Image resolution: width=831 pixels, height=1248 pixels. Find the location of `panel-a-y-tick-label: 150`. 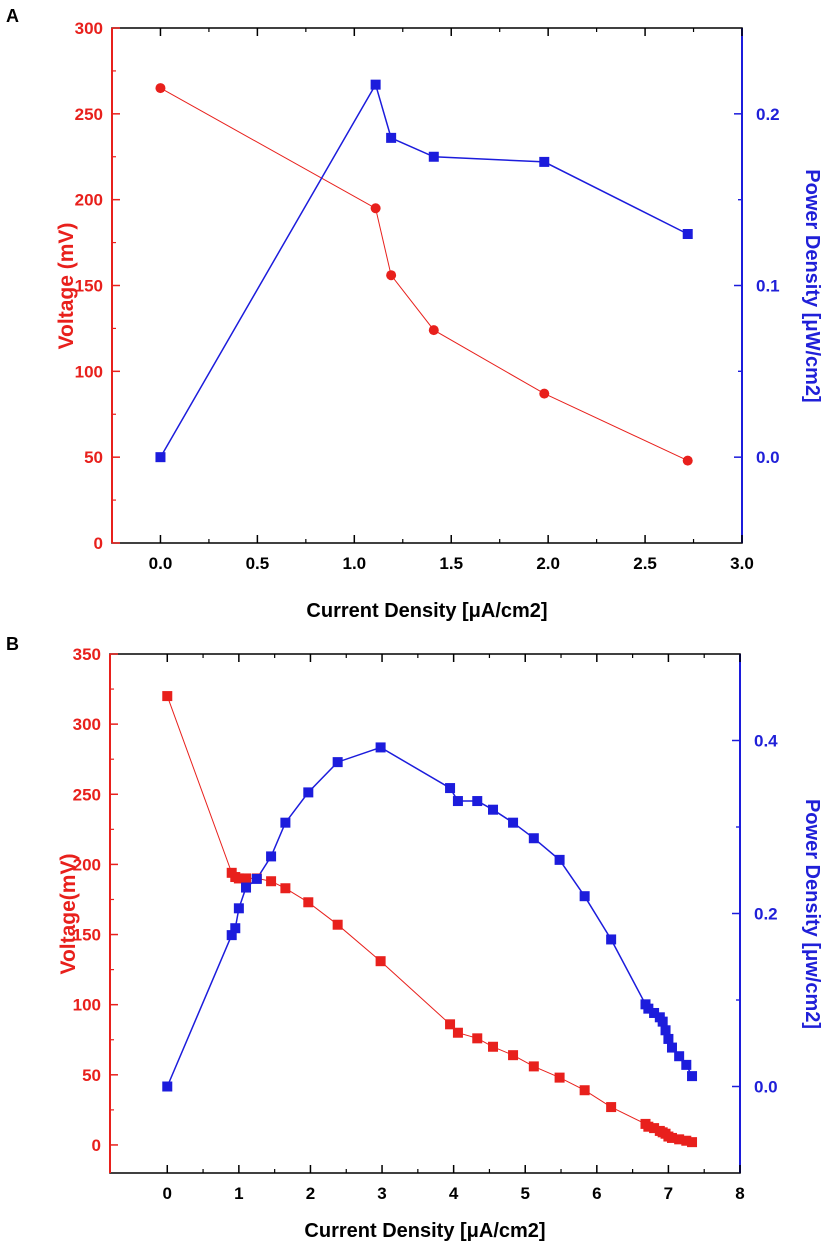

panel-a-y-tick-label: 150 is located at coordinates (89, 286).